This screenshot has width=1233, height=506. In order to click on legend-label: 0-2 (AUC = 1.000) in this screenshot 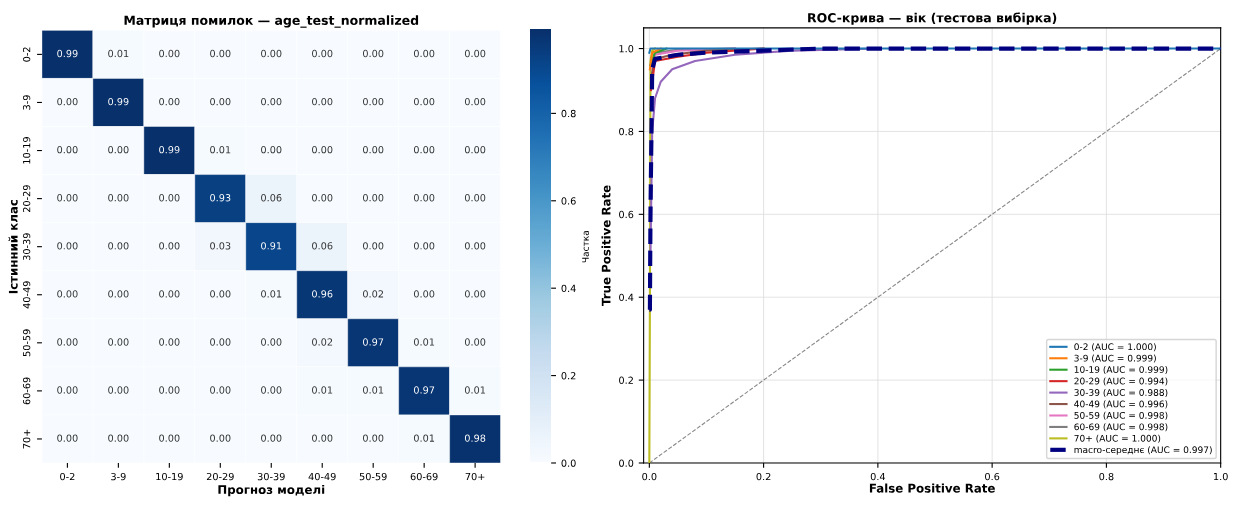, I will do `click(1115, 347)`.